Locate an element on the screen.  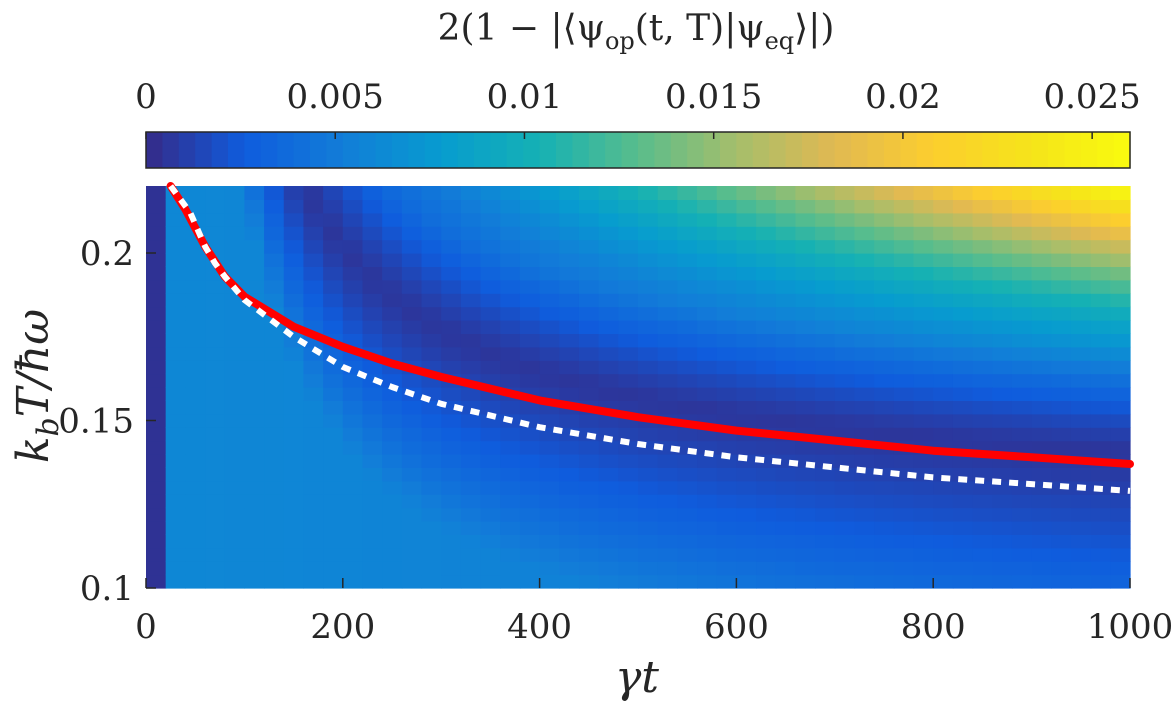
x-tick-label: 400 is located at coordinates (539, 627).